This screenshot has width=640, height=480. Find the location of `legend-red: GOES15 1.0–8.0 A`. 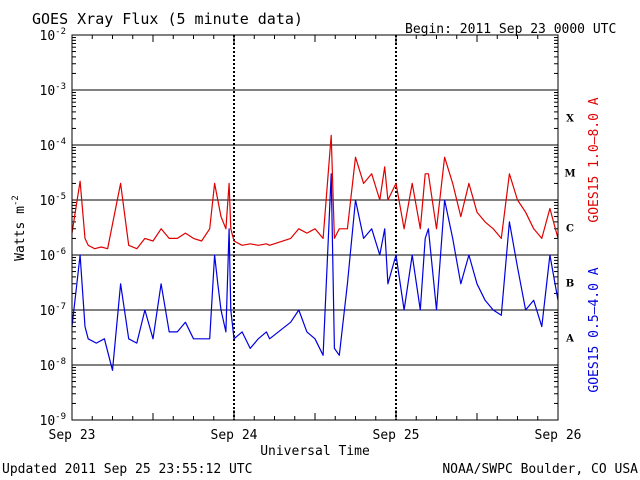

legend-red: GOES15 1.0–8.0 A is located at coordinates (594, 159).